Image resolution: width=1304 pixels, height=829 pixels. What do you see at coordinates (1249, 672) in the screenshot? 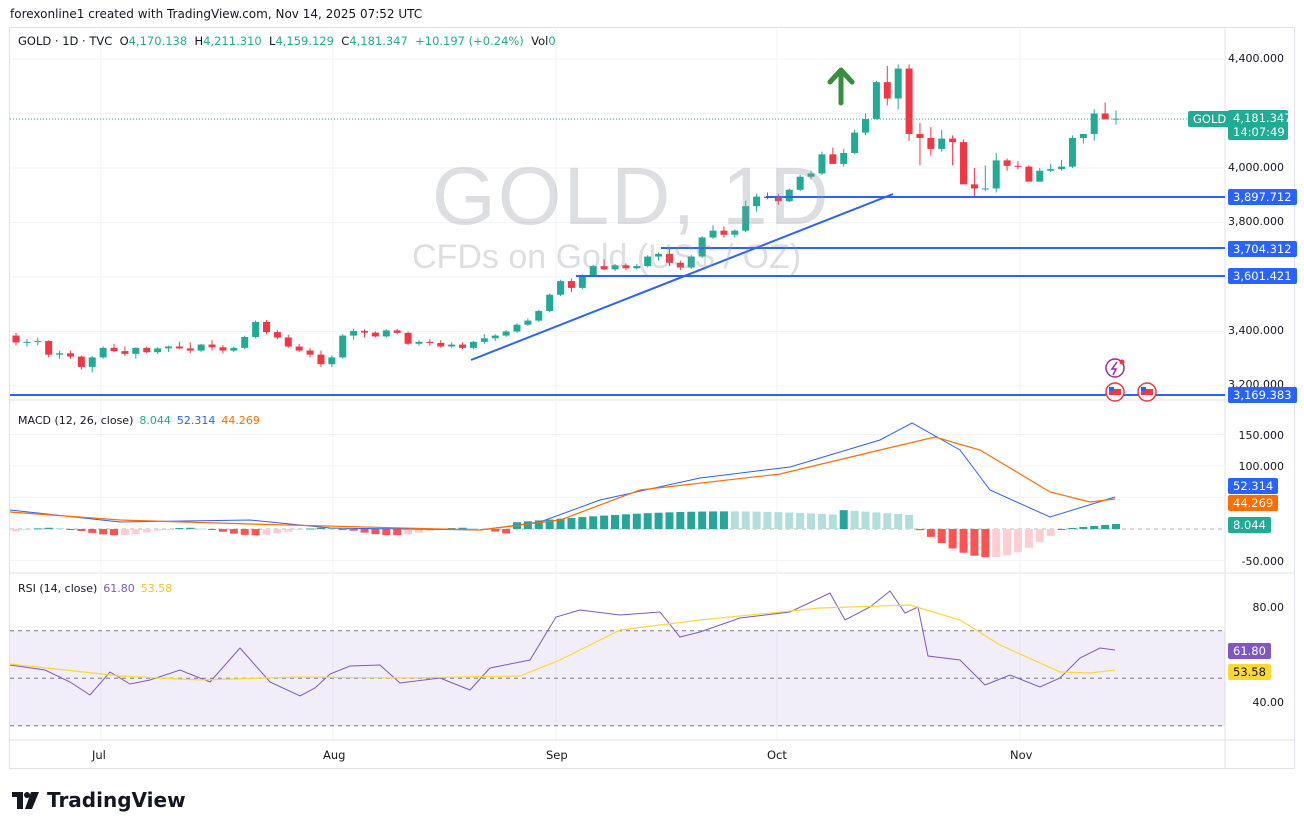
I see `rsi-ma-tag: 53.58` at bounding box center [1249, 672].